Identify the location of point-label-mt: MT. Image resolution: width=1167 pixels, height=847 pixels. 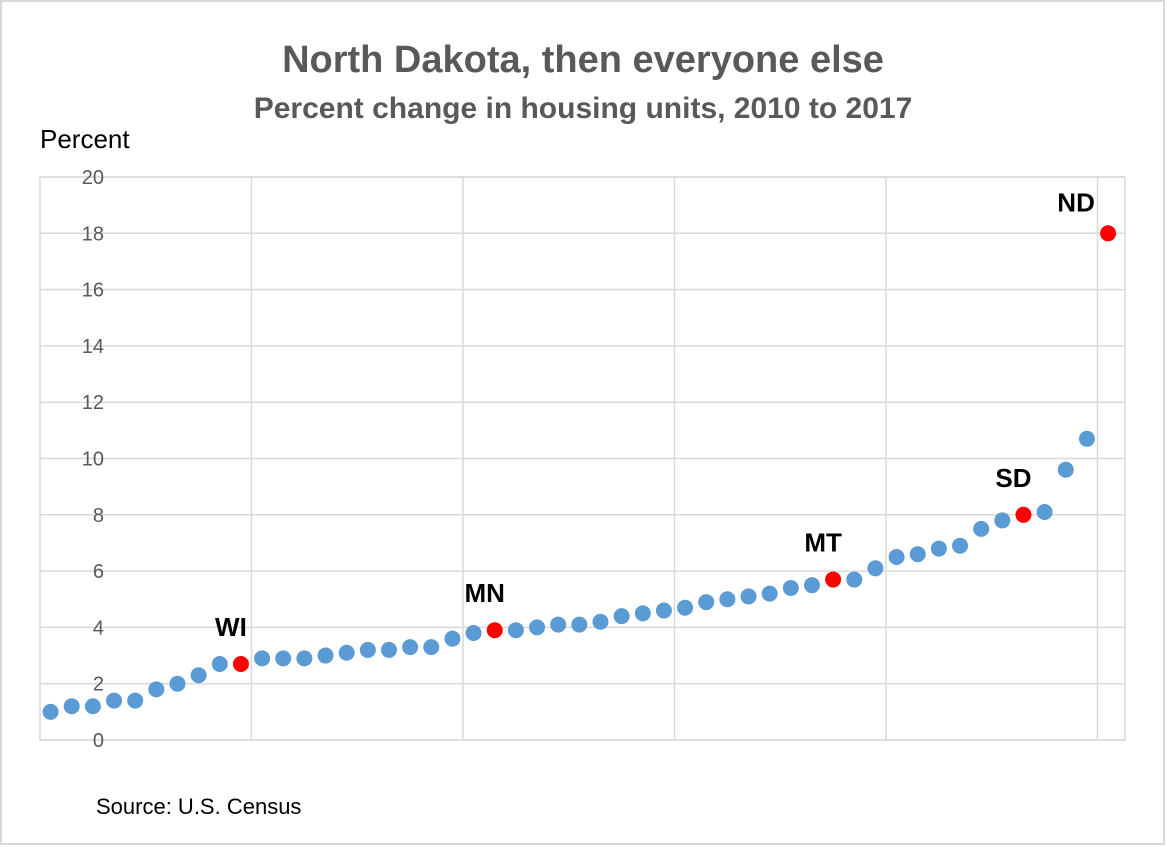
(823, 543).